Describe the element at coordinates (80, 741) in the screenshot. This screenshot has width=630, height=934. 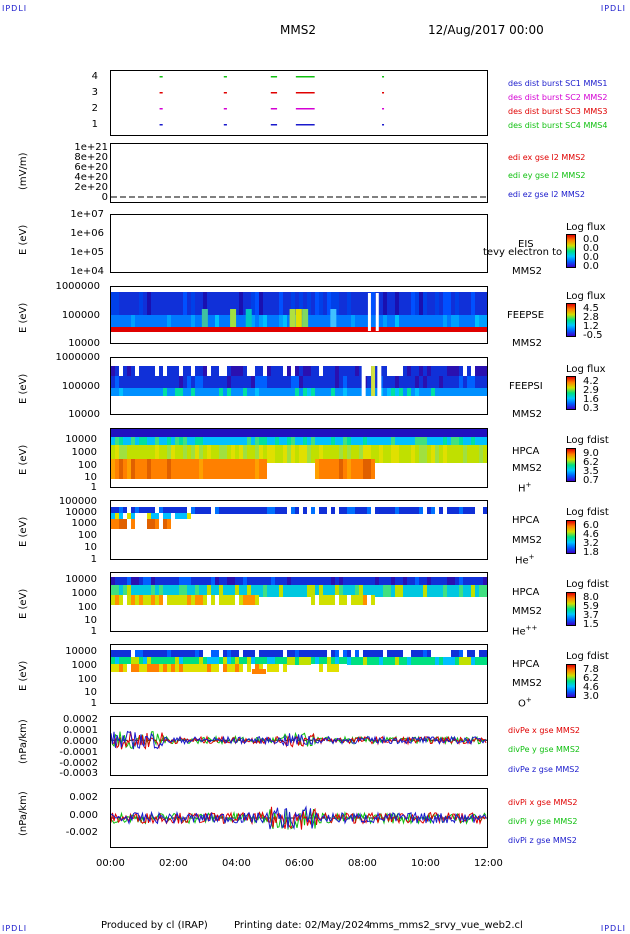
I see `divpe-ytick: 0.0000` at that location.